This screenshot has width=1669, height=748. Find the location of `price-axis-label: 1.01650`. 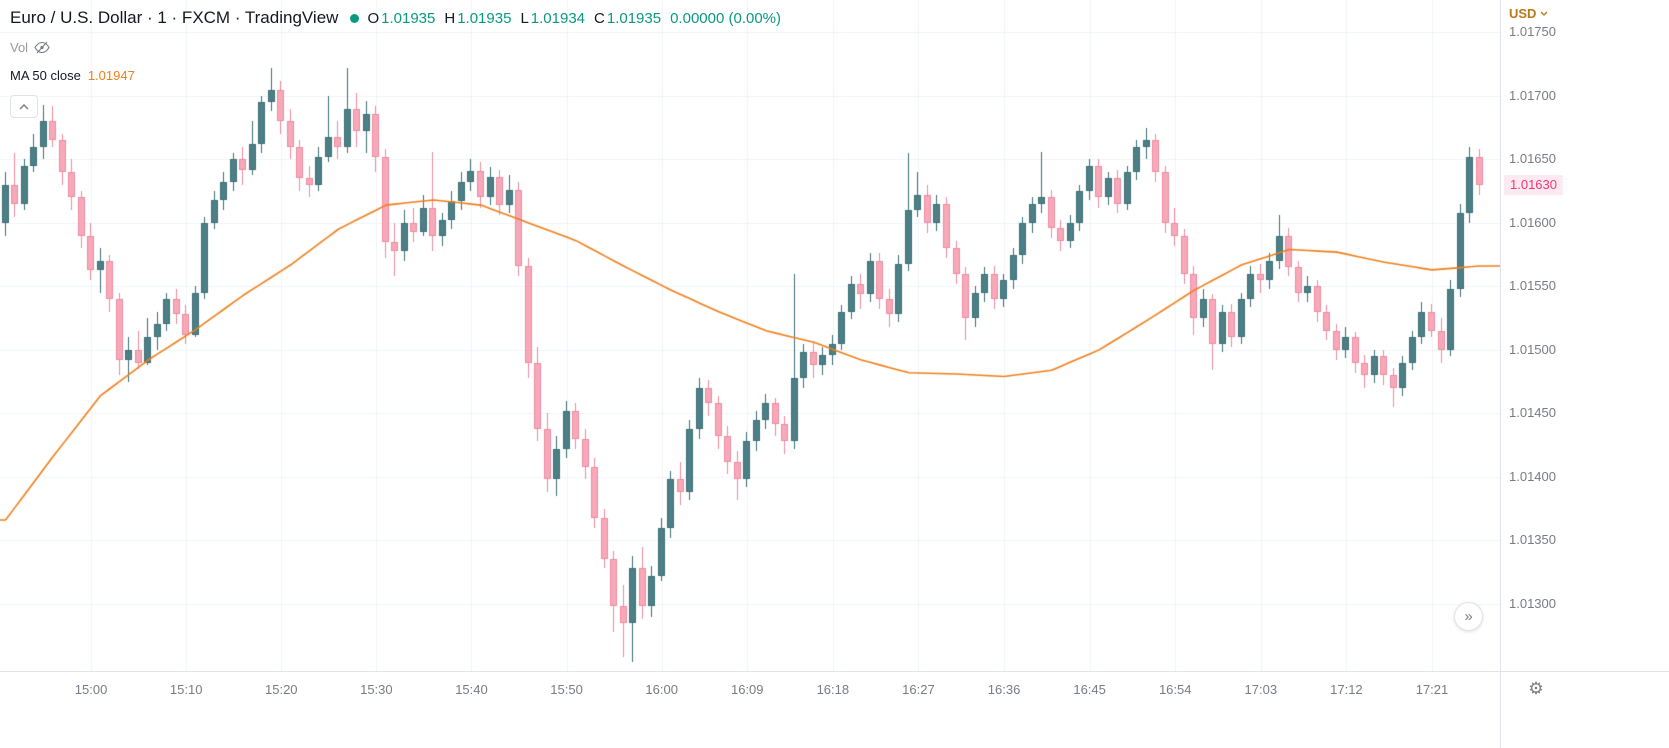

price-axis-label: 1.01650 is located at coordinates (1532, 159).